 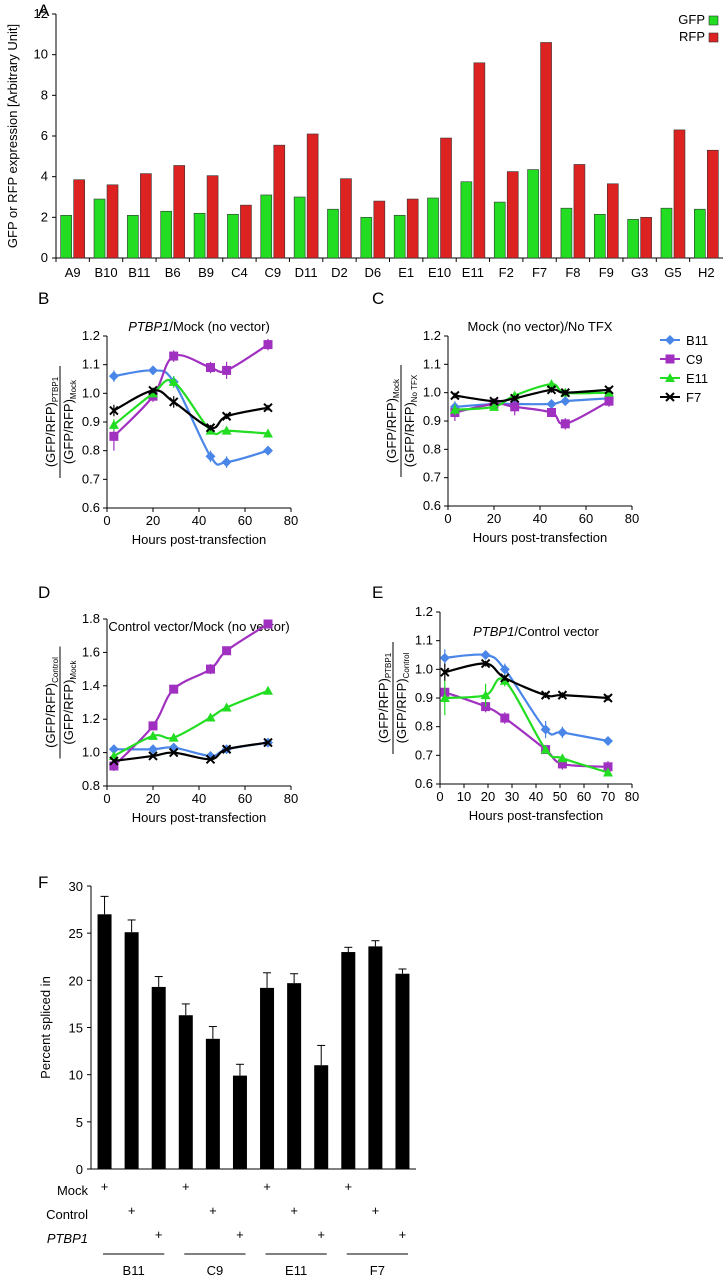 I want to click on denominator-subscript: Control, so click(x=406, y=665).